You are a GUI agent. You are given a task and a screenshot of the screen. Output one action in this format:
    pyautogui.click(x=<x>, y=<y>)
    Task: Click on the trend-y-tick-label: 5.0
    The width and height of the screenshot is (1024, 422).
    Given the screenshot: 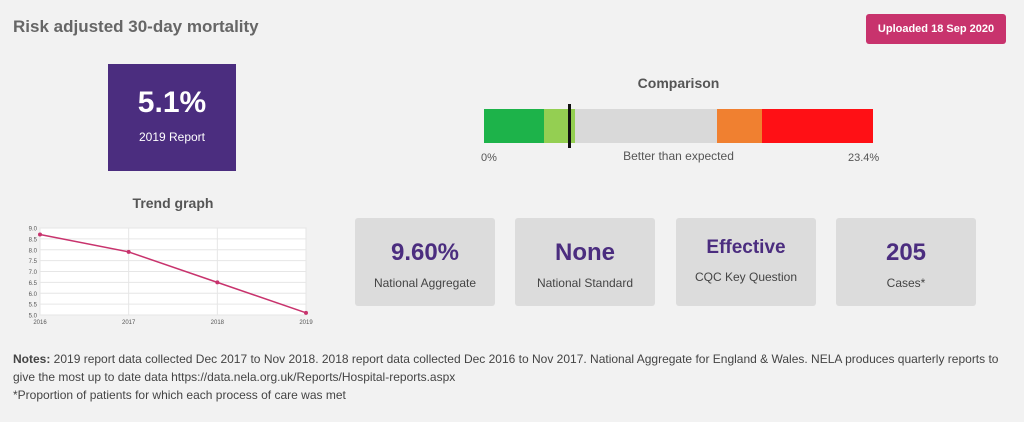 What is the action you would take?
    pyautogui.click(x=33, y=317)
    